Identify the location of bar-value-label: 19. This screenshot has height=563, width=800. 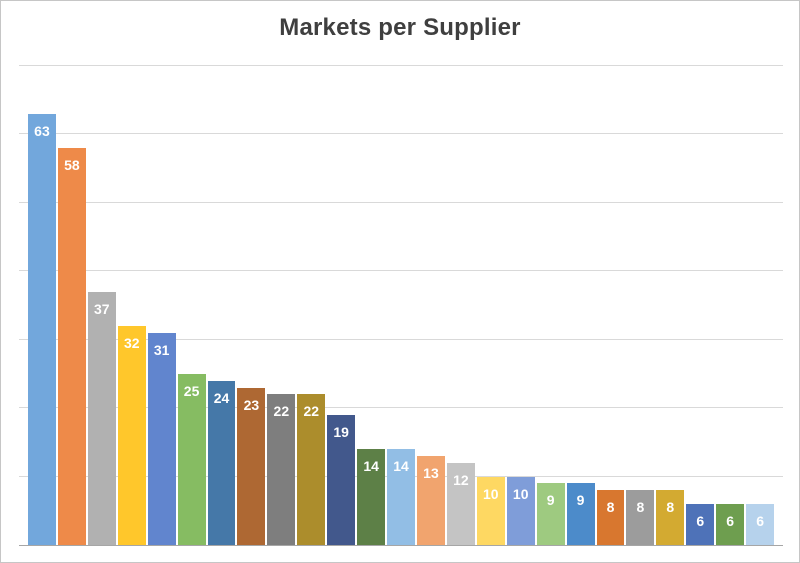
(341, 432).